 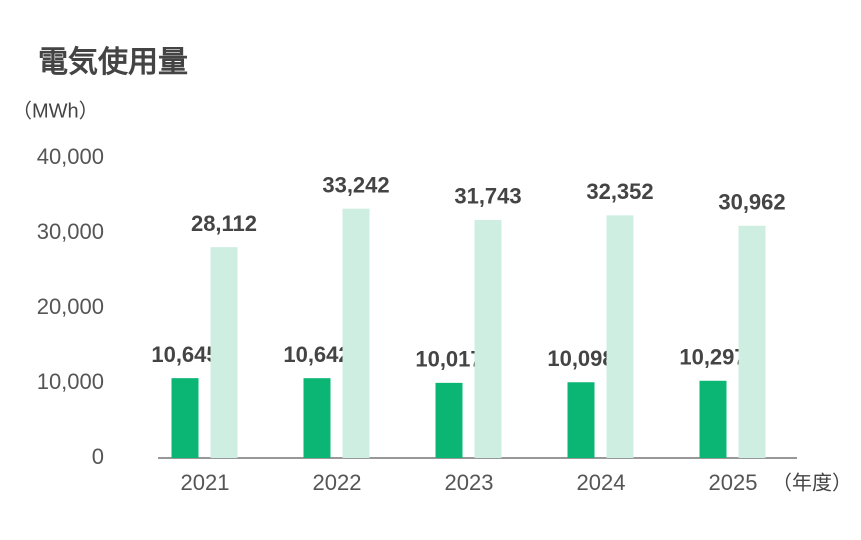 I want to click on value-label: 31,743, so click(x=487, y=196).